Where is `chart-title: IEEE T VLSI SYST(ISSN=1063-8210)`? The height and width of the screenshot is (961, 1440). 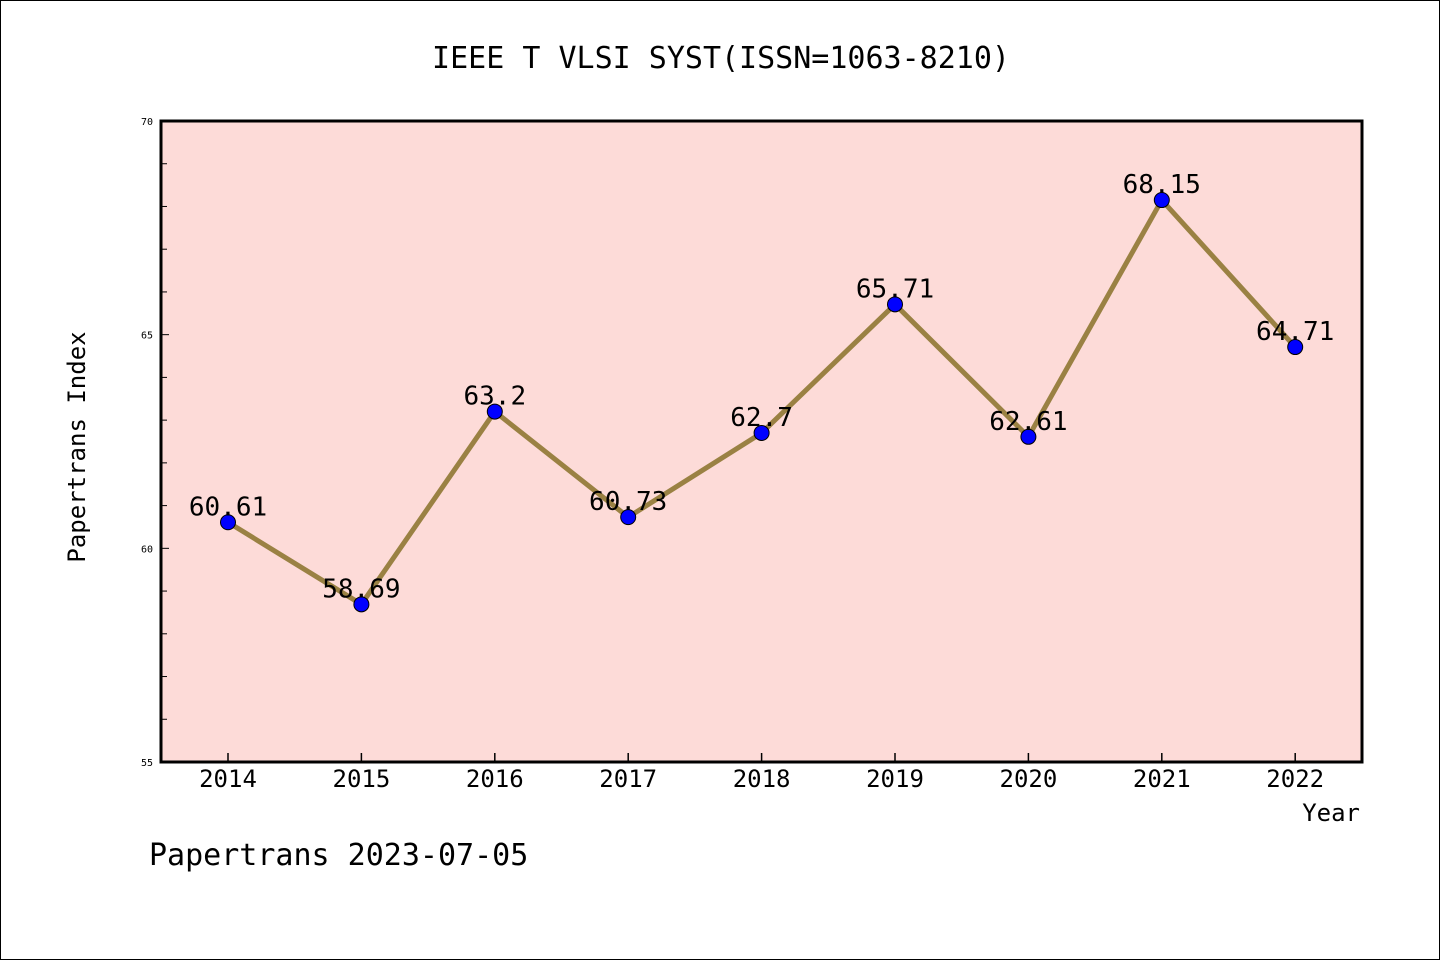
chart-title: IEEE T VLSI SYST(ISSN=1063-8210) is located at coordinates (721, 58).